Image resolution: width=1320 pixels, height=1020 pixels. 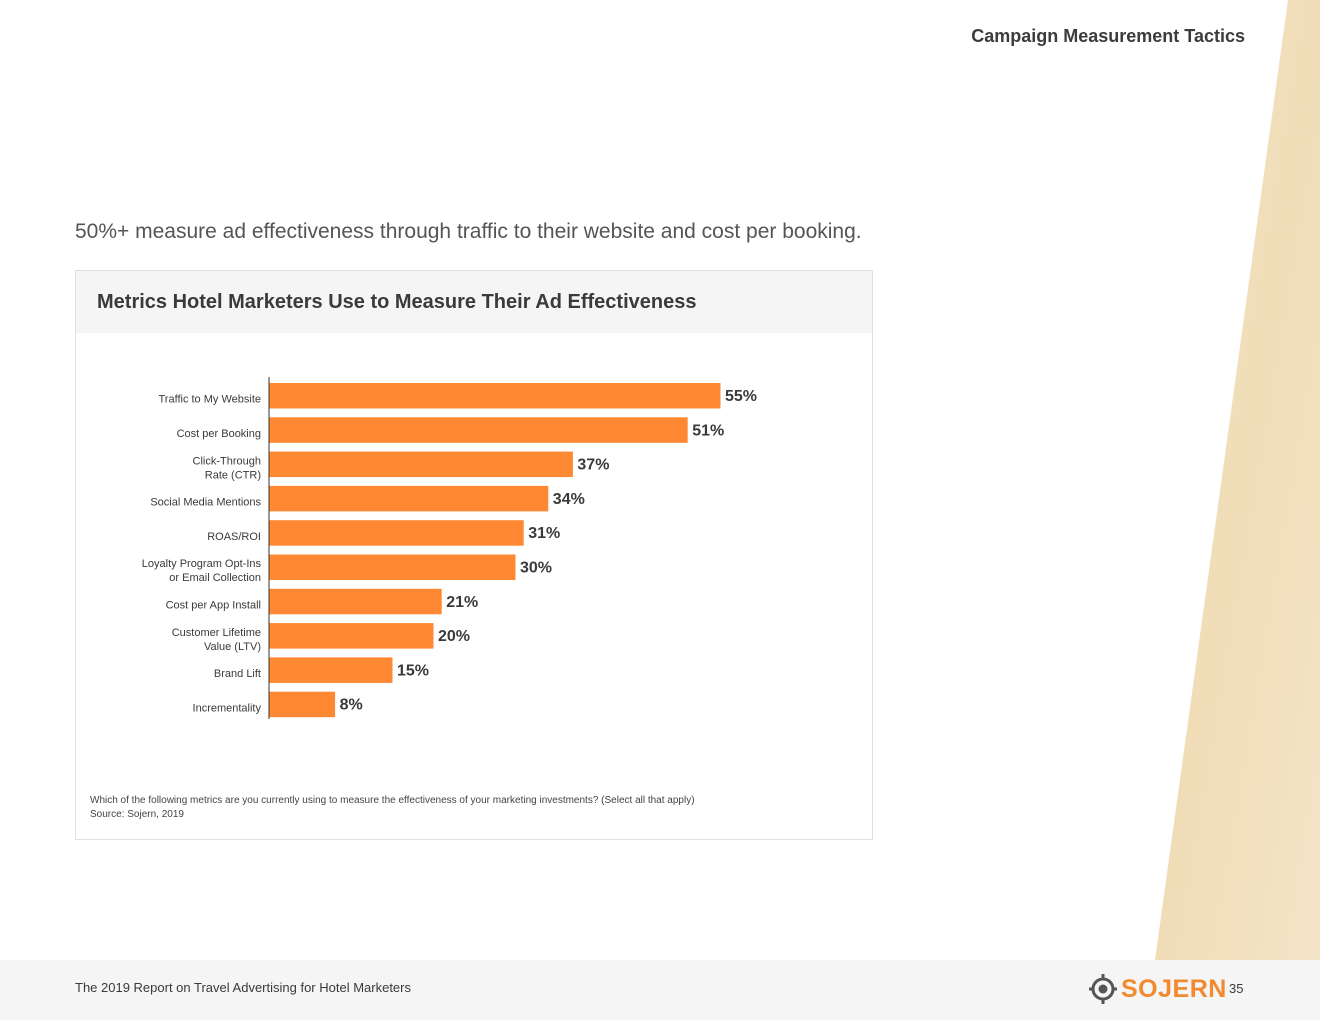 I want to click on value-label: 20%, so click(x=454, y=636).